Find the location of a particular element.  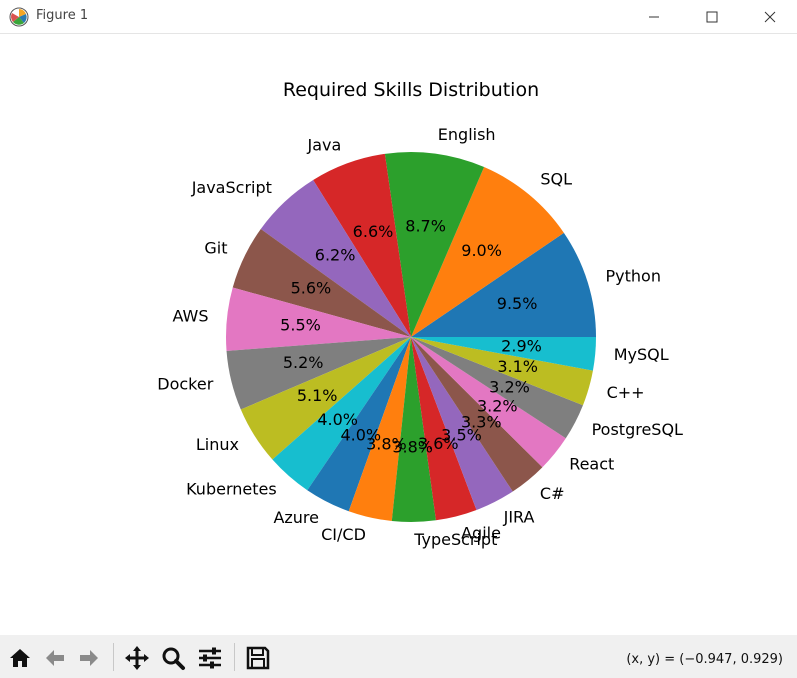

percentage-label: 5.2% is located at coordinates (303, 362).